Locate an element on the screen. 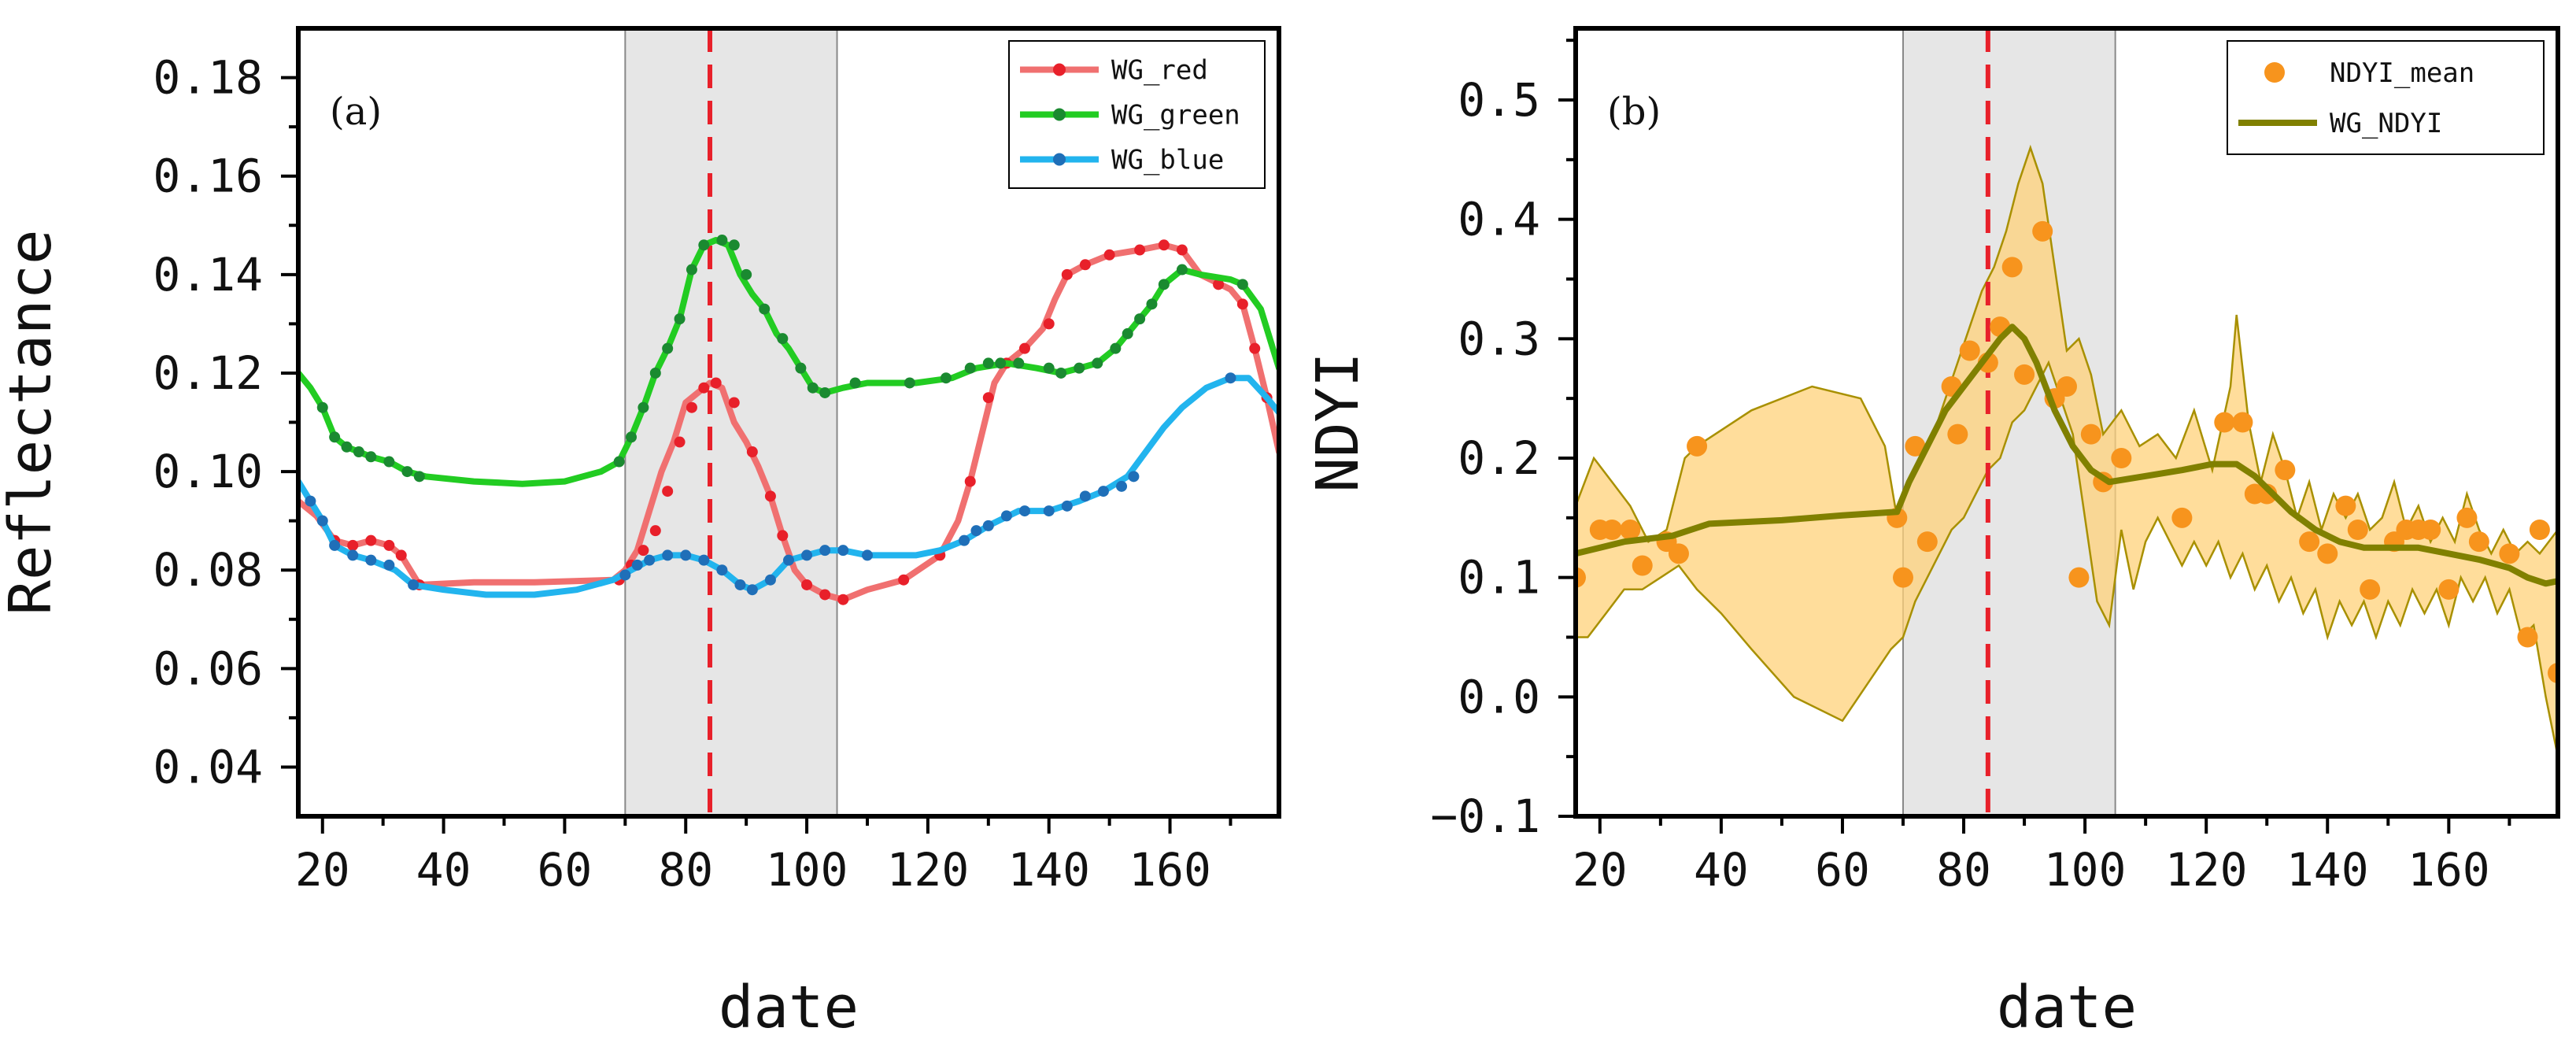 The image size is (2576, 1054). legend-marker-WG_red is located at coordinates (1059, 69).